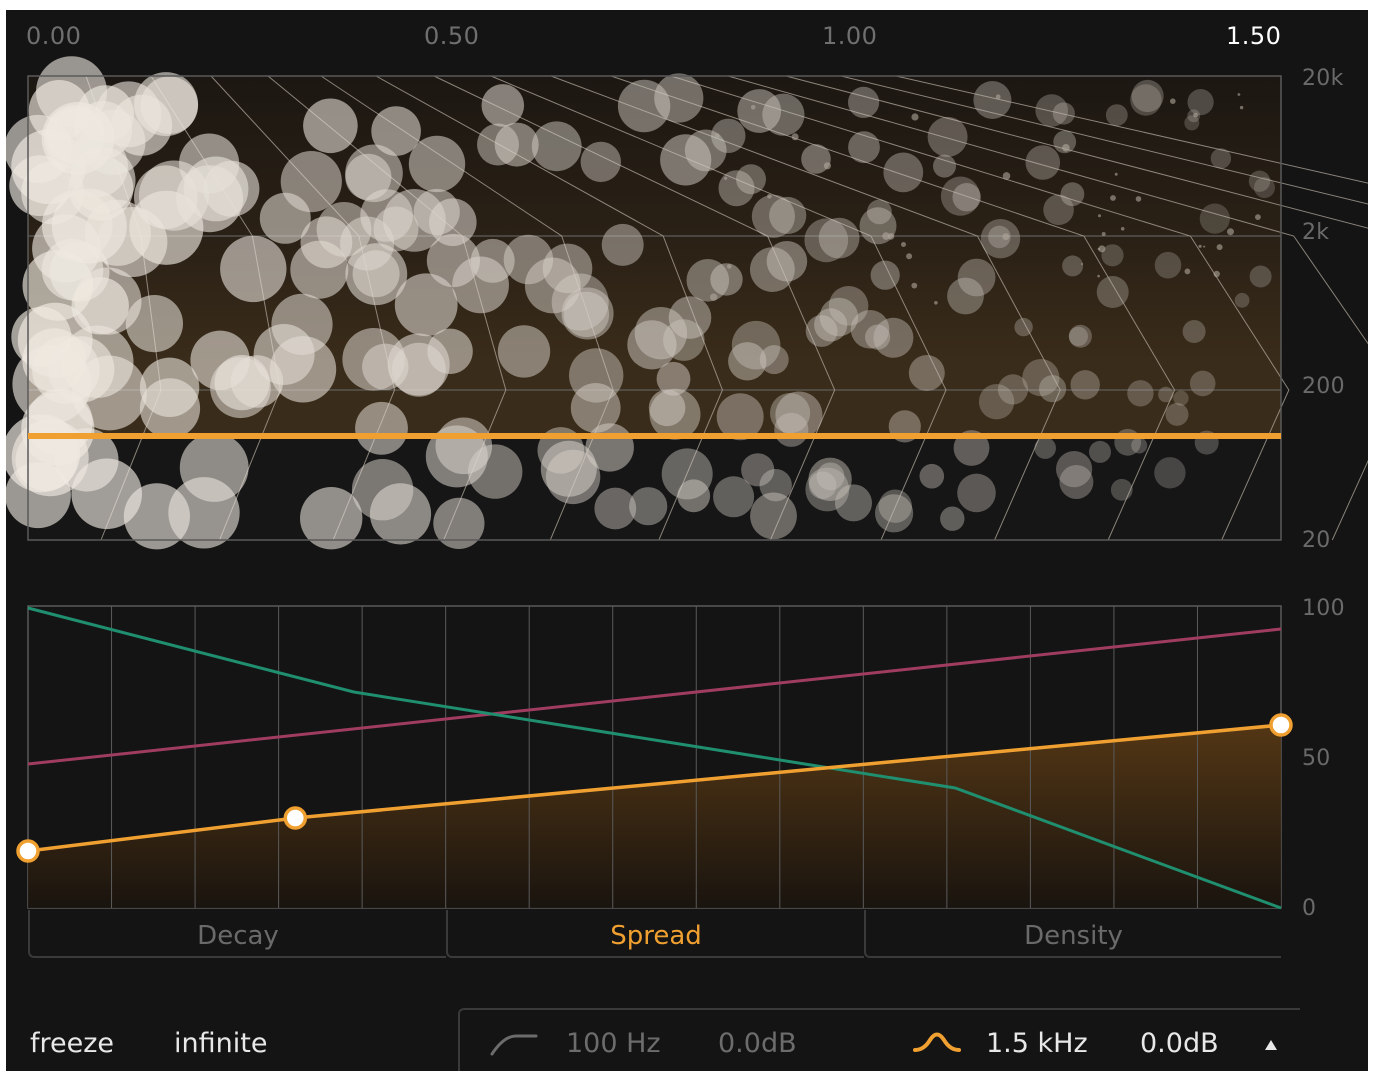  I want to click on low-freq-value: 100 Hz, so click(613, 1043).